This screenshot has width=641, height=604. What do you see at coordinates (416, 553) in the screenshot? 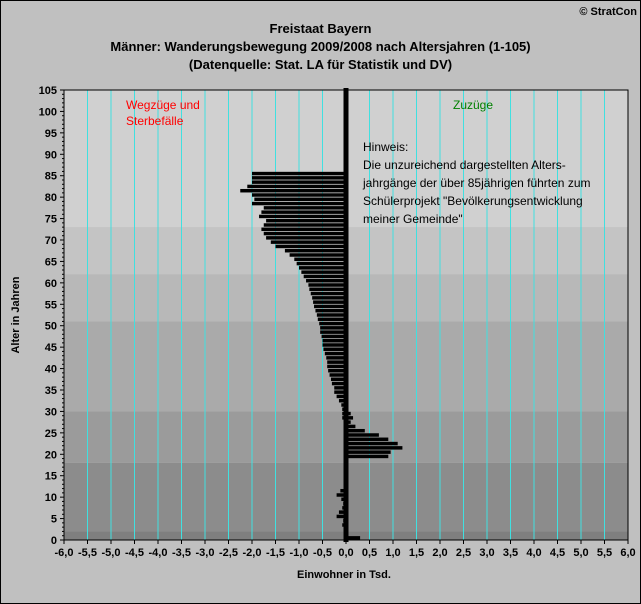
I see `x-tick-label-15: 1,5` at bounding box center [416, 553].